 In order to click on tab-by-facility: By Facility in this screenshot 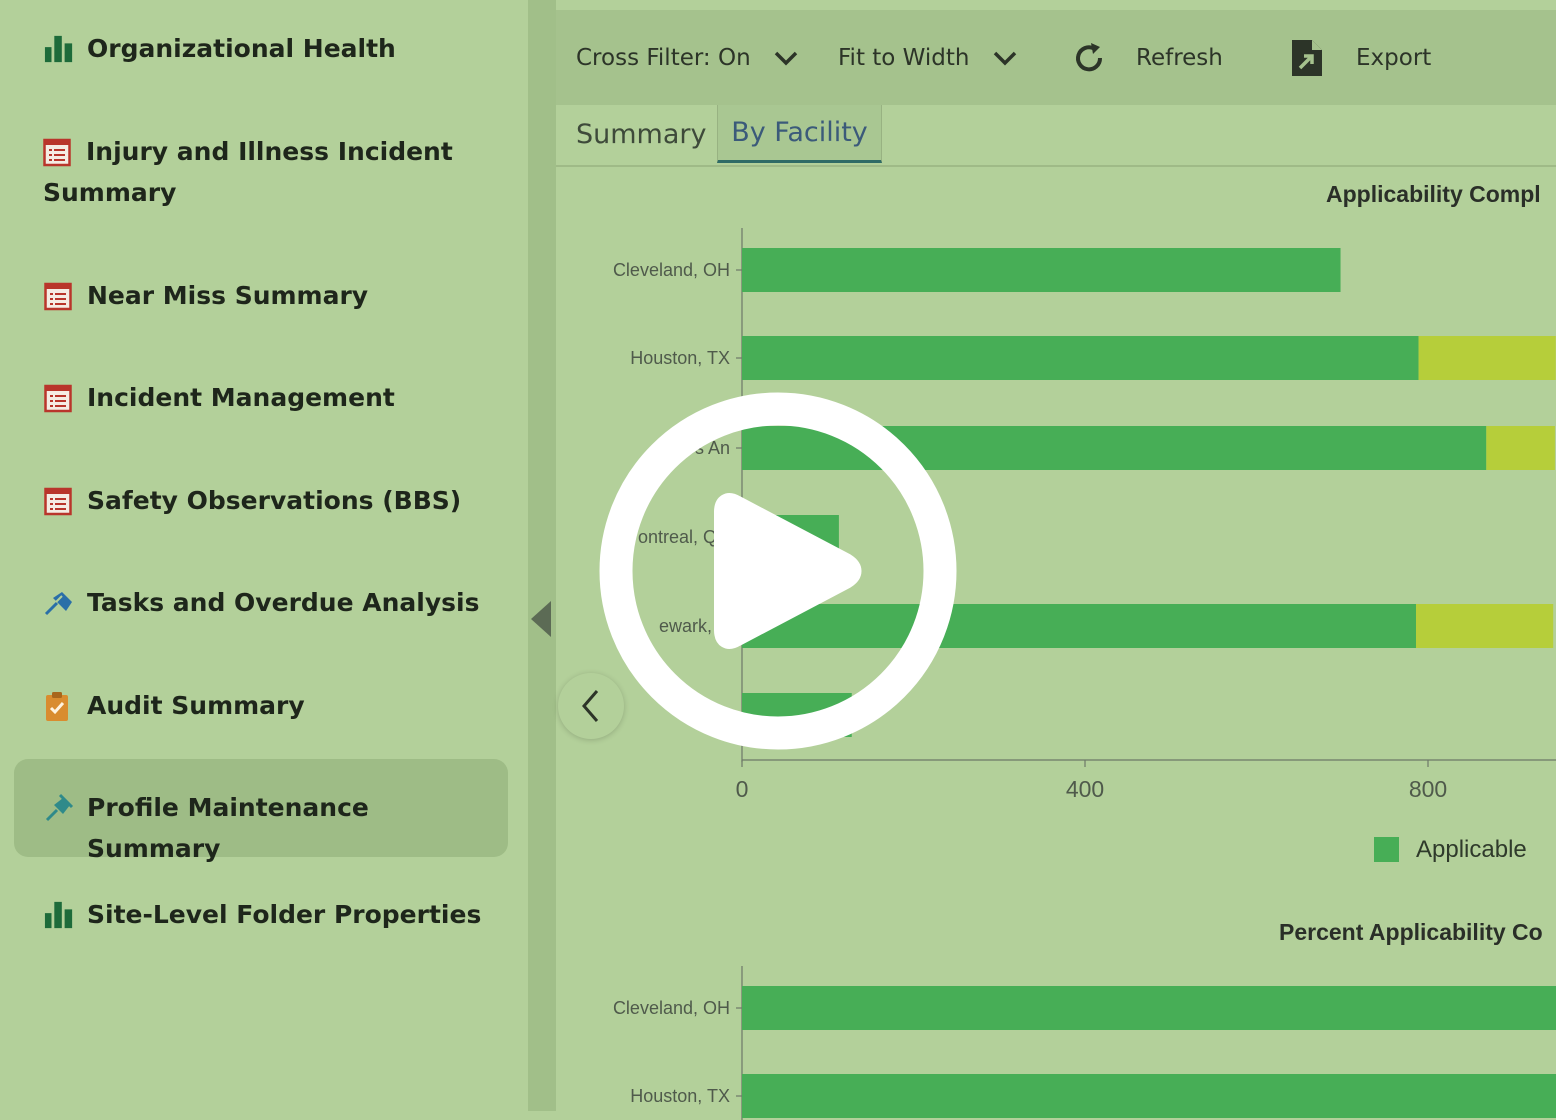, I will do `click(799, 134)`.